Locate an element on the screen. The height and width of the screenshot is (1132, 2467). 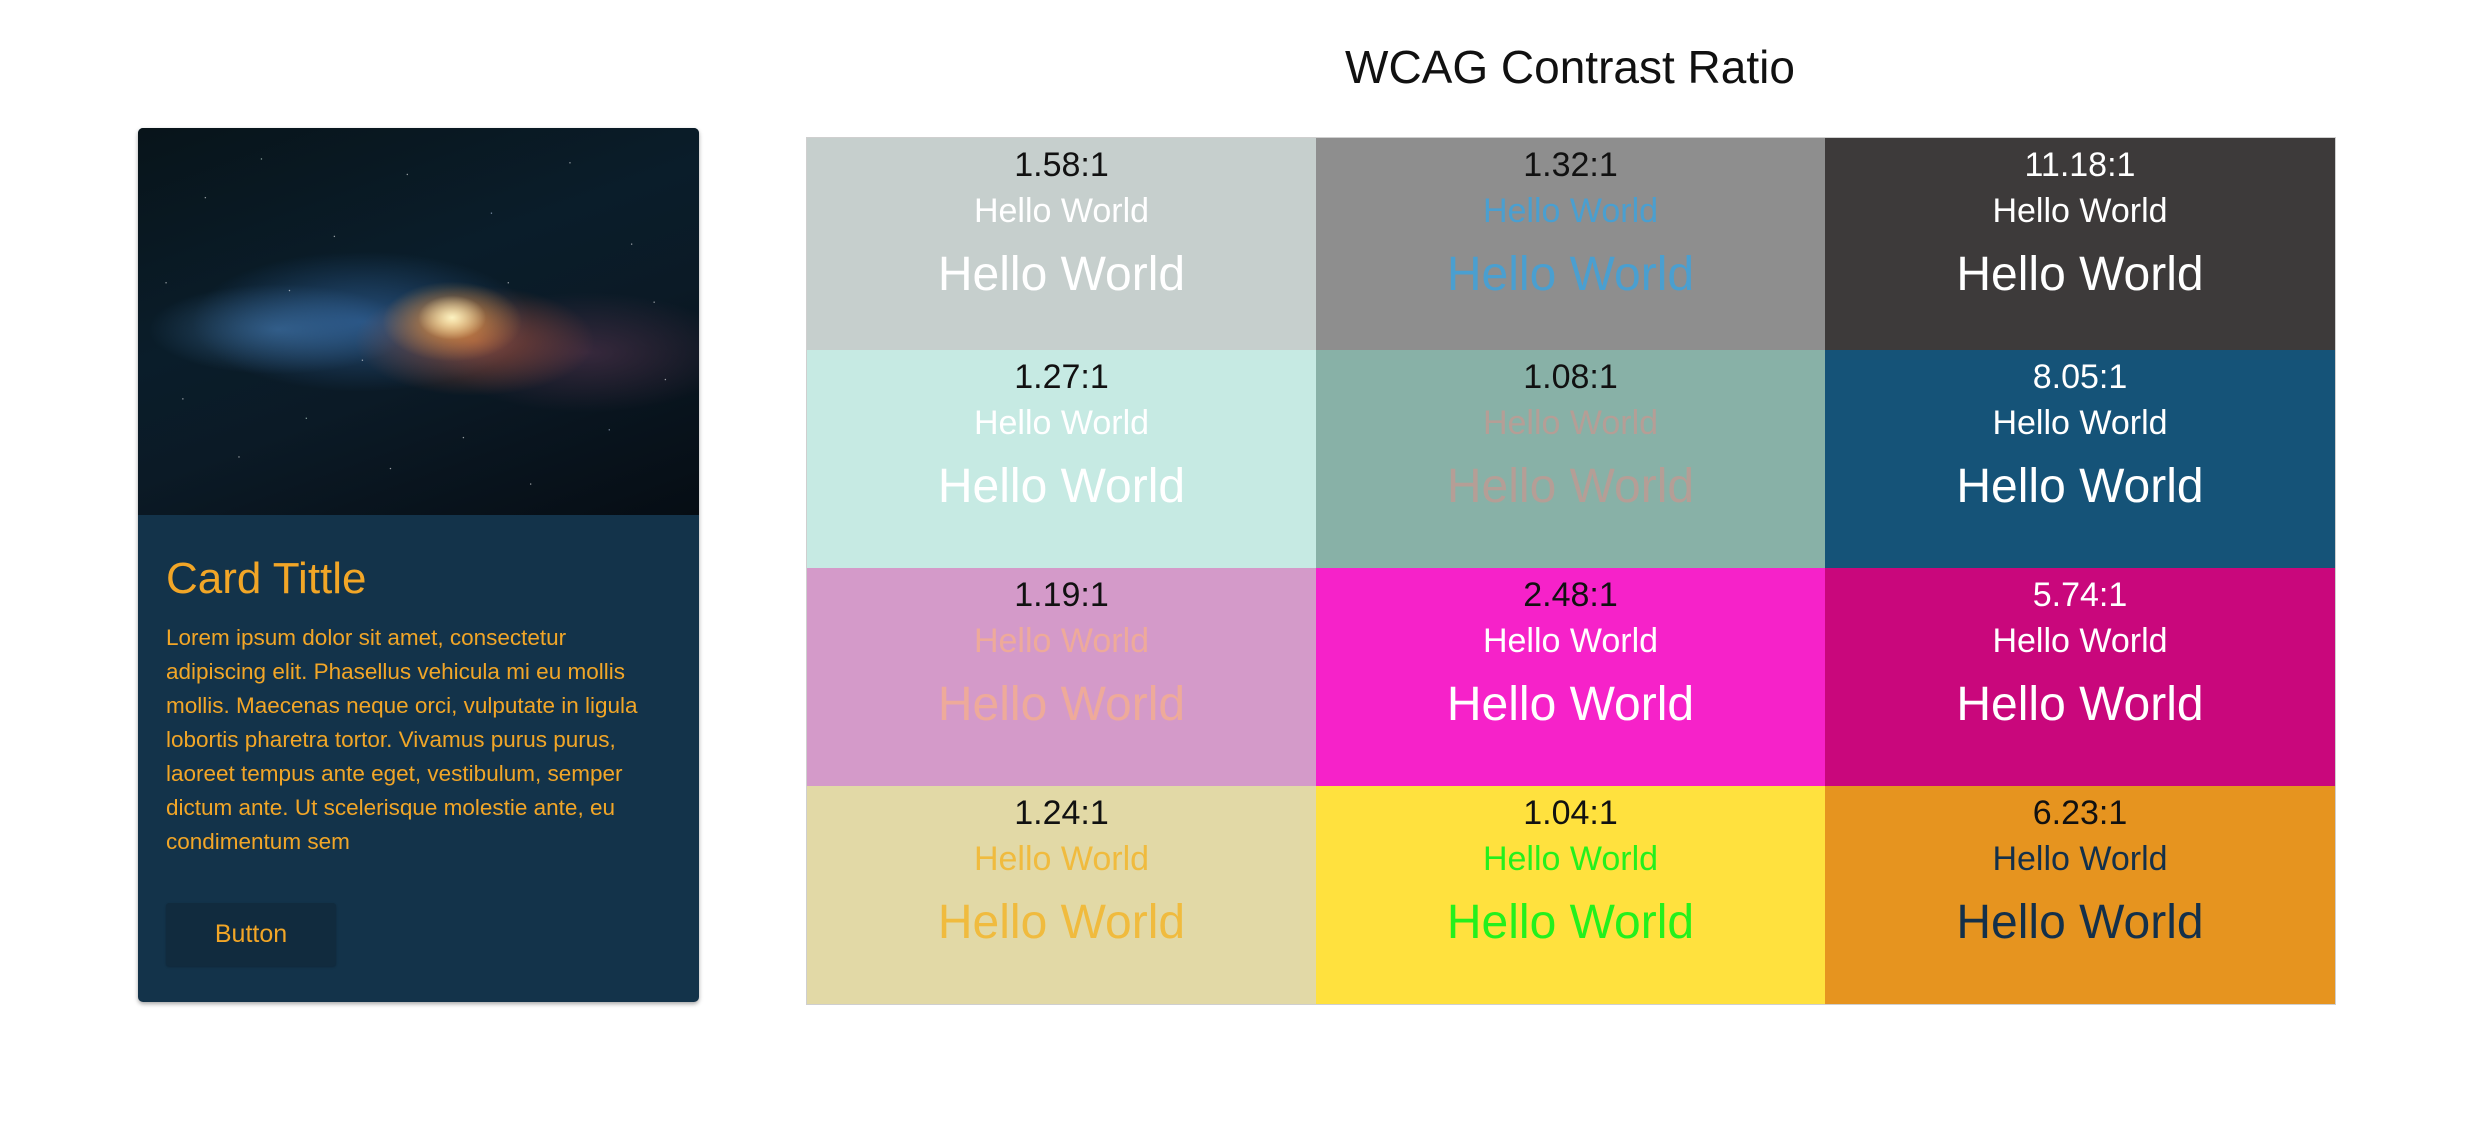
contrast-cell: 2.48:1 Hello World Hello World is located at coordinates (1570, 677).